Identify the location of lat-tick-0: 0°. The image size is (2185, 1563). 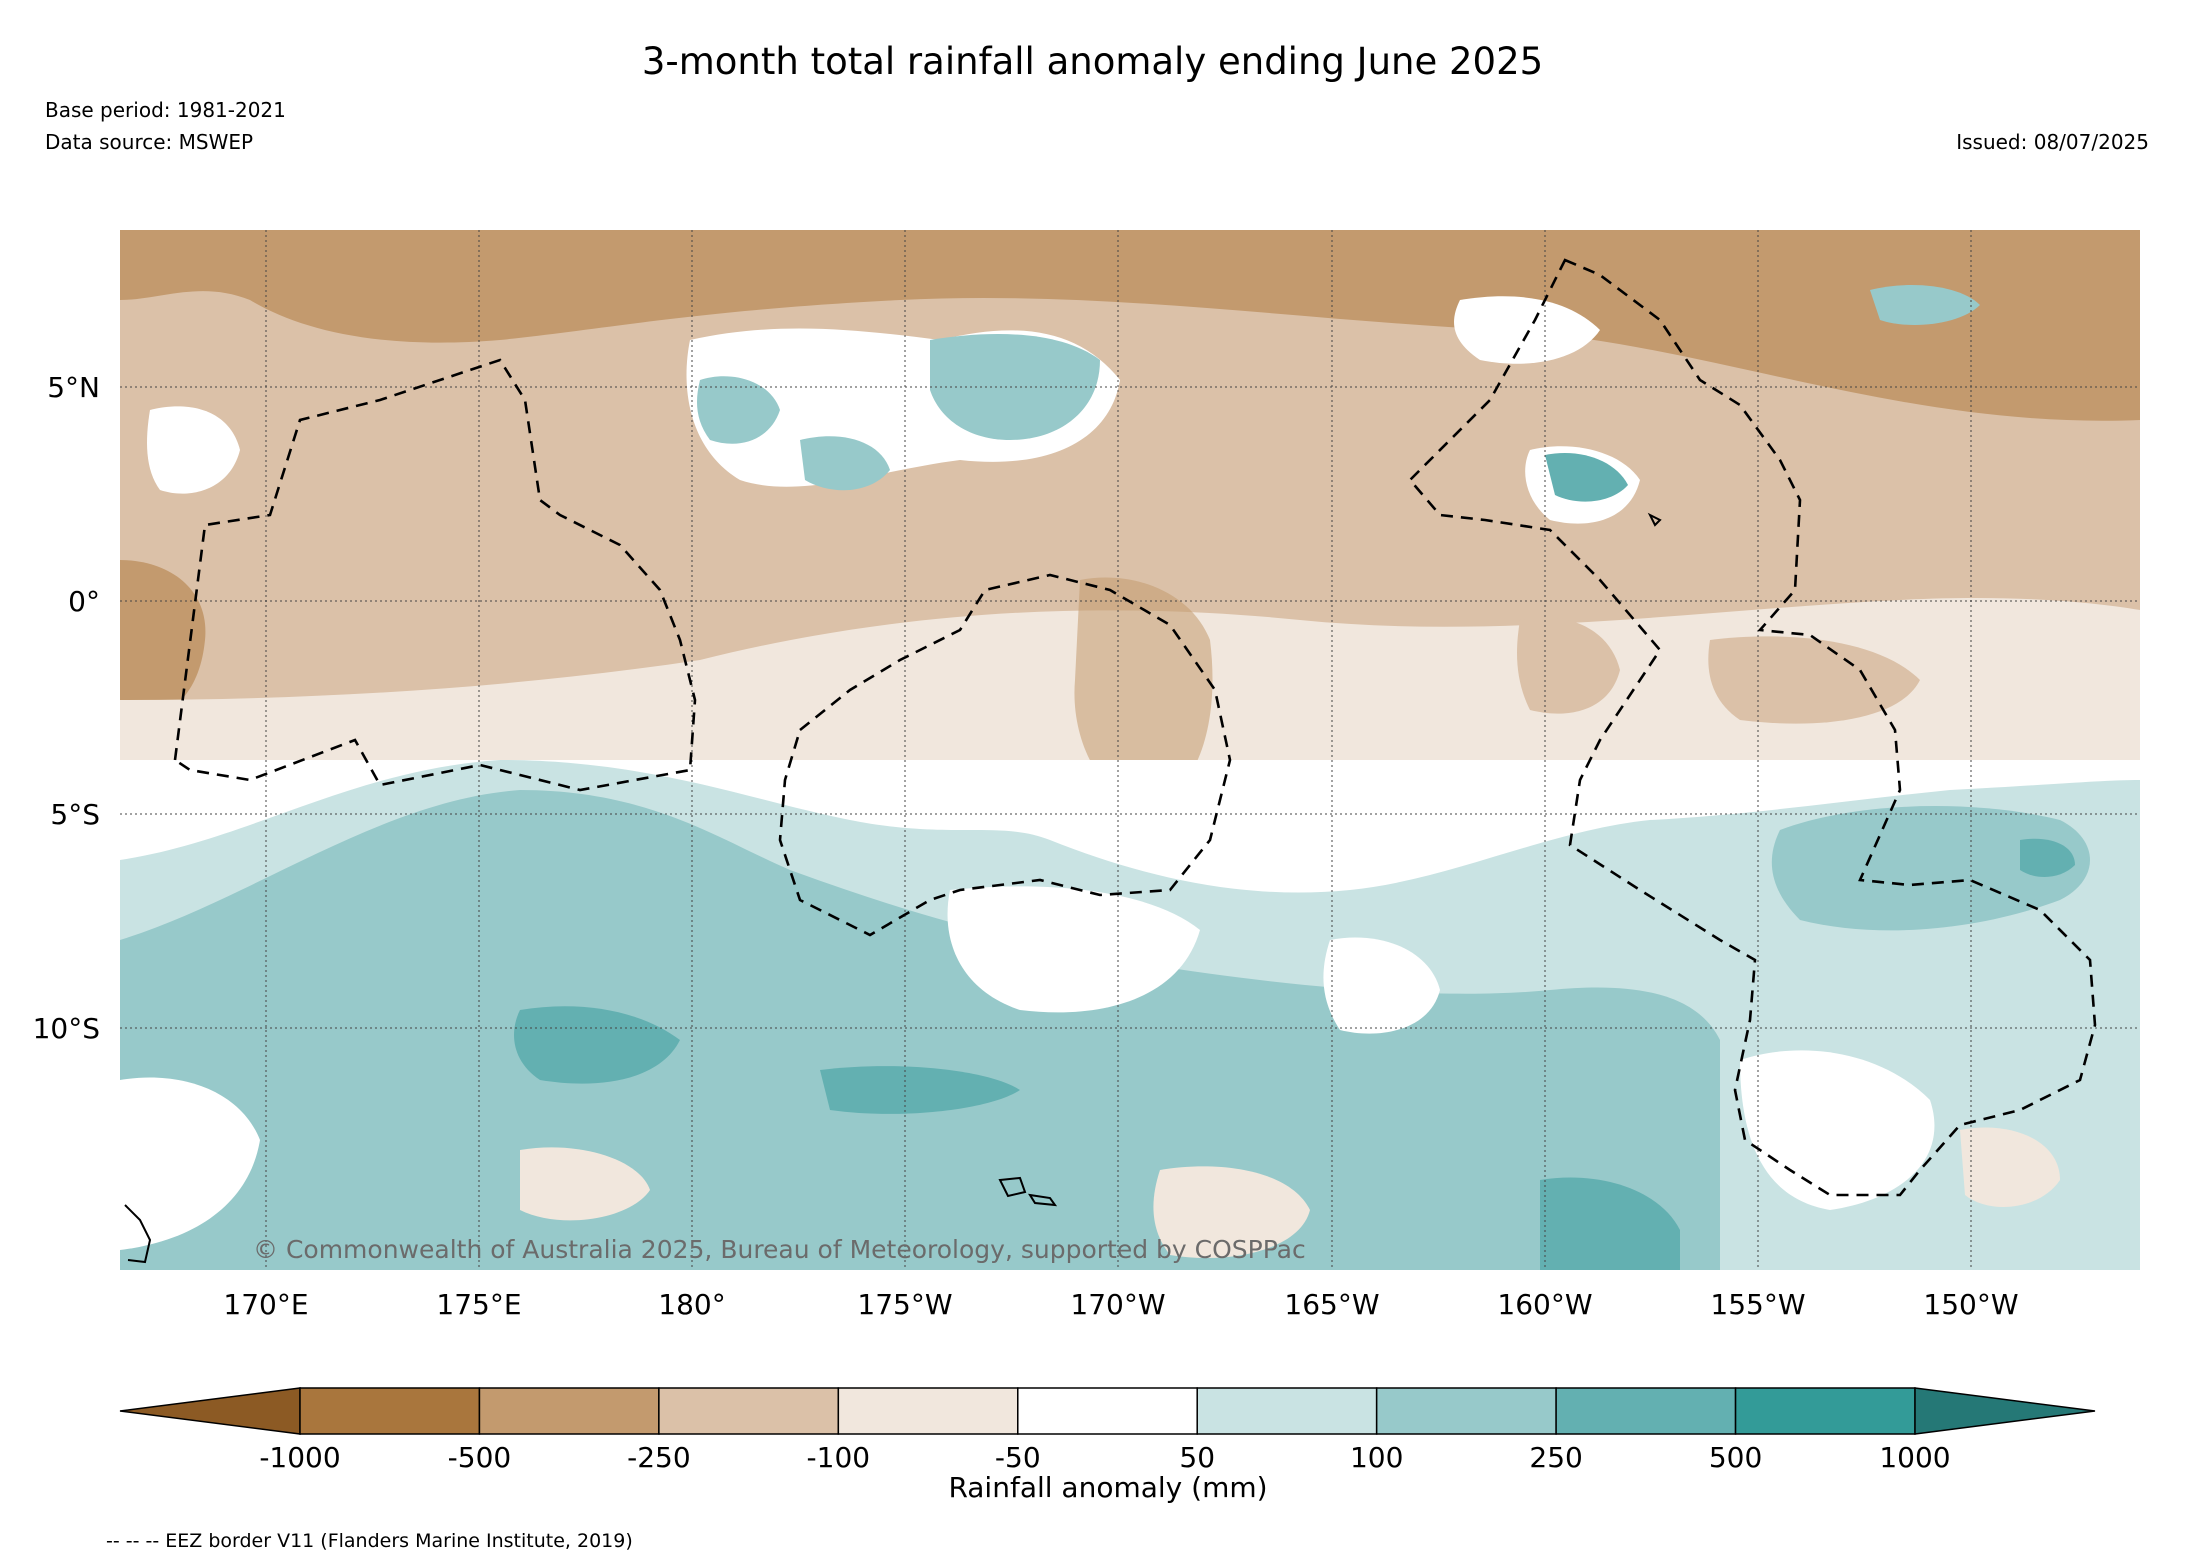
(84, 601).